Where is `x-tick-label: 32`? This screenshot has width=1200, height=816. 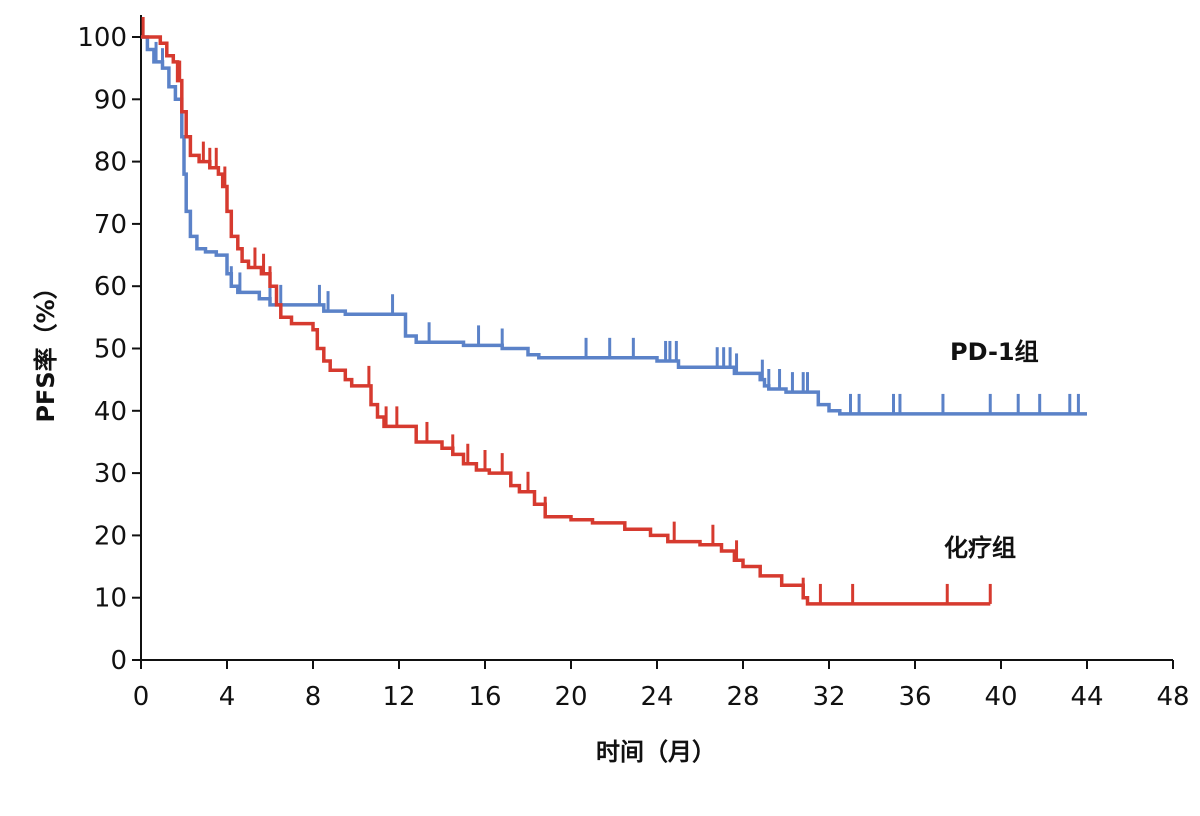 x-tick-label: 32 is located at coordinates (828, 697).